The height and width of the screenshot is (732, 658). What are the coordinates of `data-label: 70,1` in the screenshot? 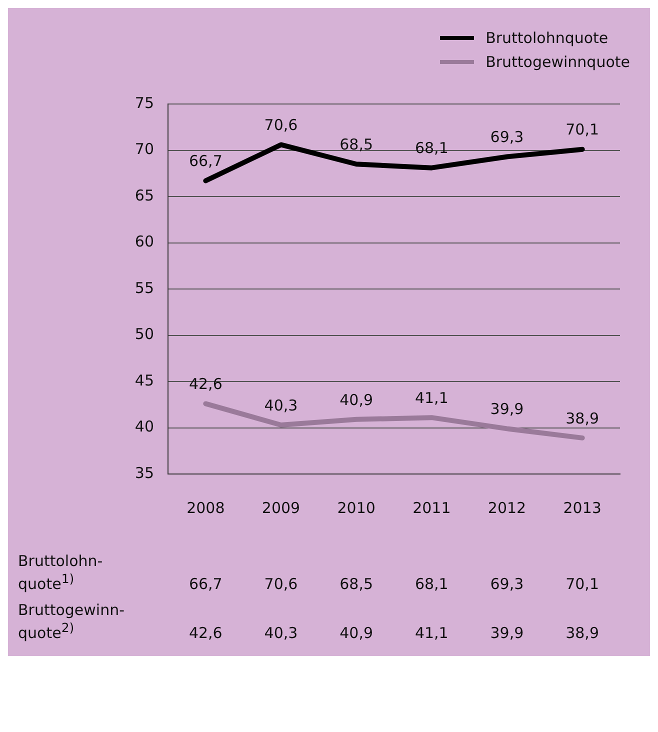 It's located at (582, 584).